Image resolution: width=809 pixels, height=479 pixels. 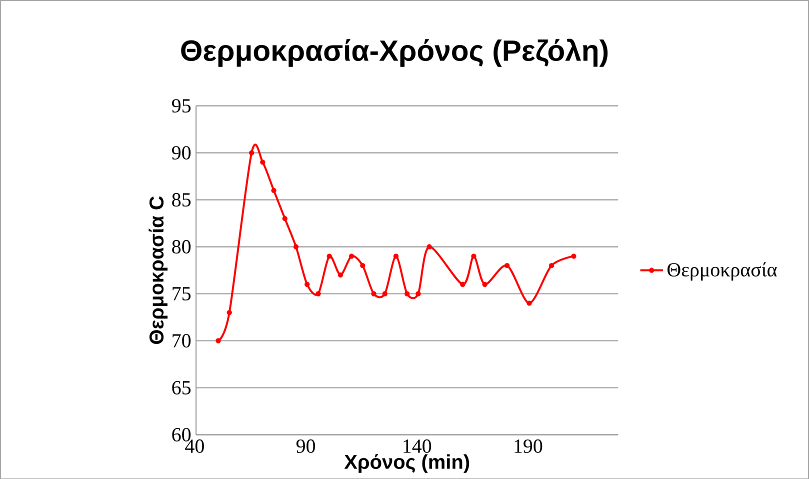 I want to click on y-tick-label: 65, so click(x=181, y=387).